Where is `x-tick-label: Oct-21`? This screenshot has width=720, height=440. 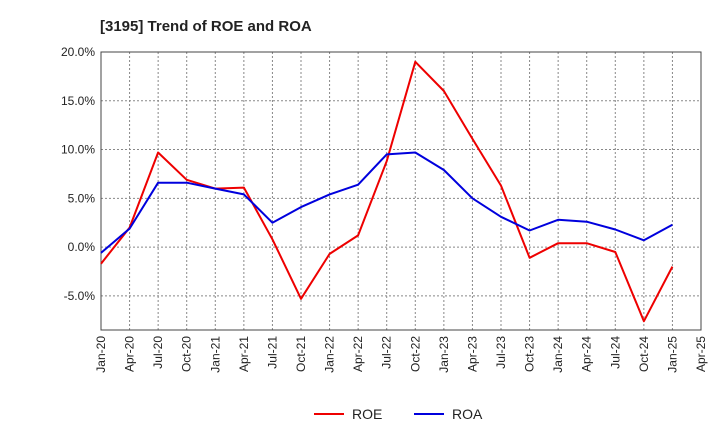
x-tick-label: Oct-21 is located at coordinates (301, 354).